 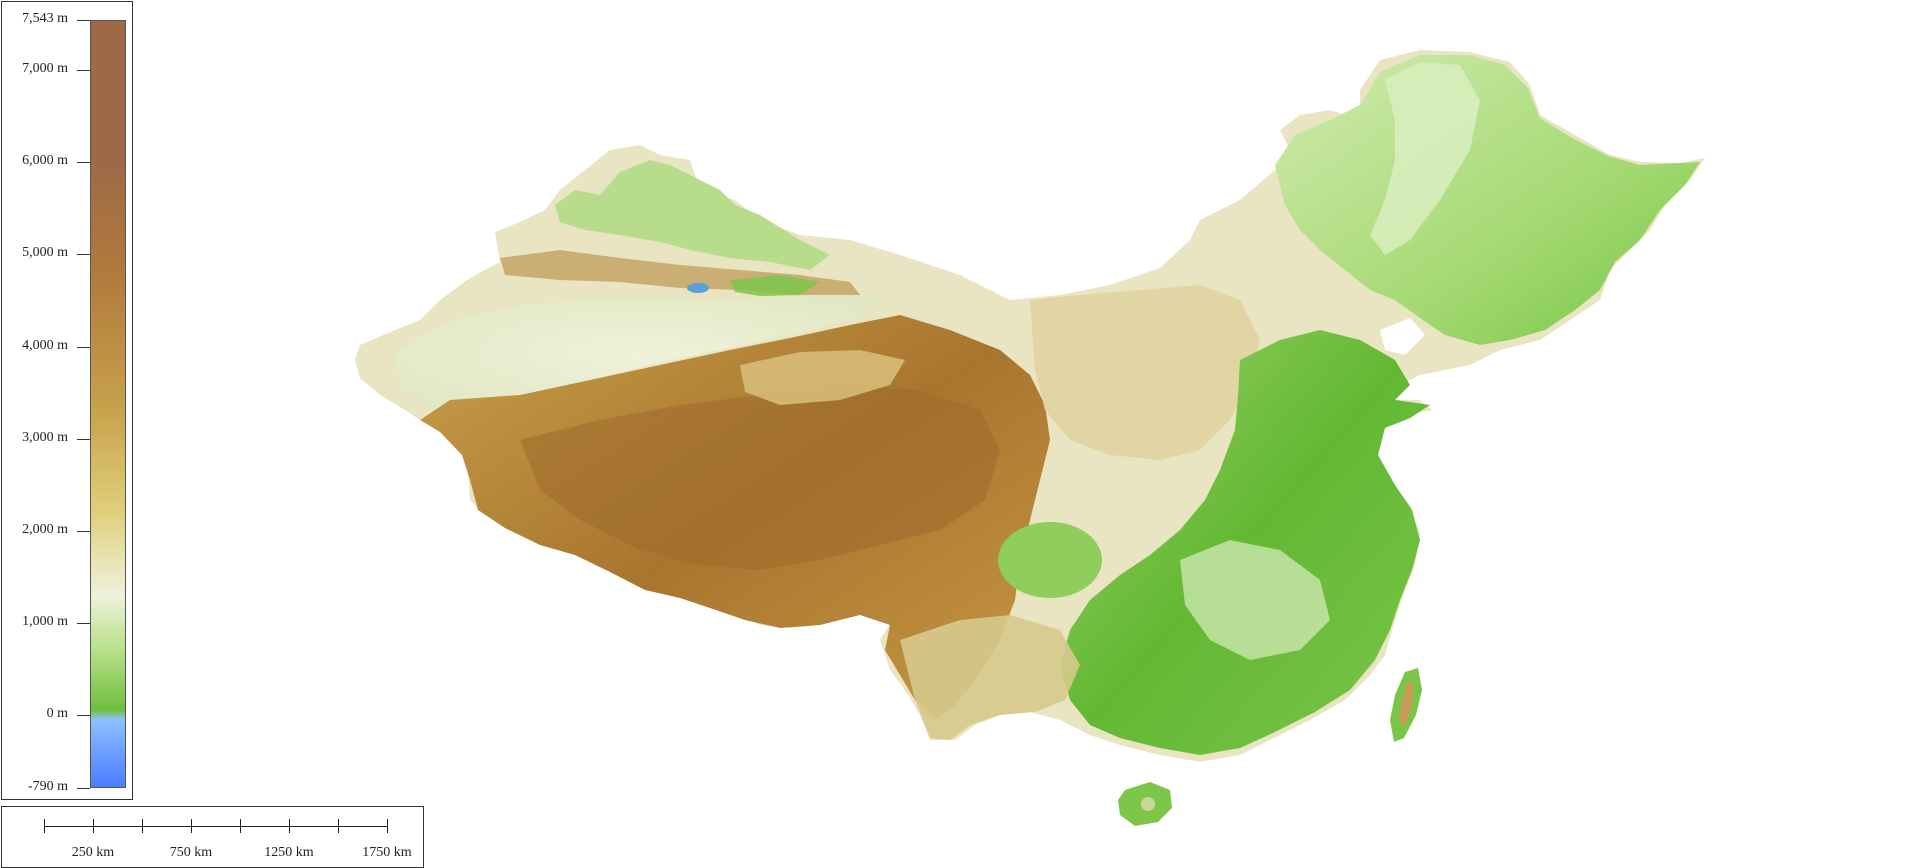 What do you see at coordinates (1255, 600) in the screenshot?
I see `southern-hills` at bounding box center [1255, 600].